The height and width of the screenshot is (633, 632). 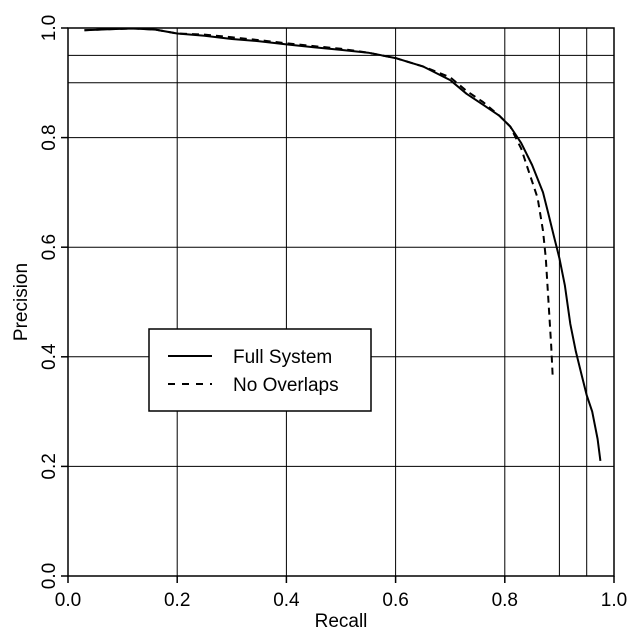 I want to click on y-axis-title: Precision, so click(x=21, y=302).